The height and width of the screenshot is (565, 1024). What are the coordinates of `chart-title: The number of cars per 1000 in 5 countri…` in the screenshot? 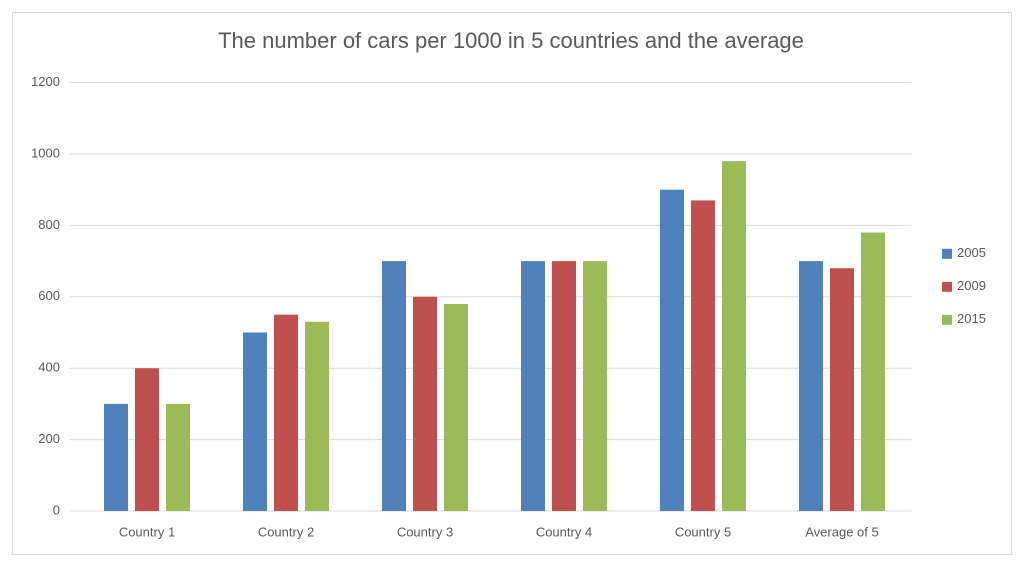 It's located at (511, 40).